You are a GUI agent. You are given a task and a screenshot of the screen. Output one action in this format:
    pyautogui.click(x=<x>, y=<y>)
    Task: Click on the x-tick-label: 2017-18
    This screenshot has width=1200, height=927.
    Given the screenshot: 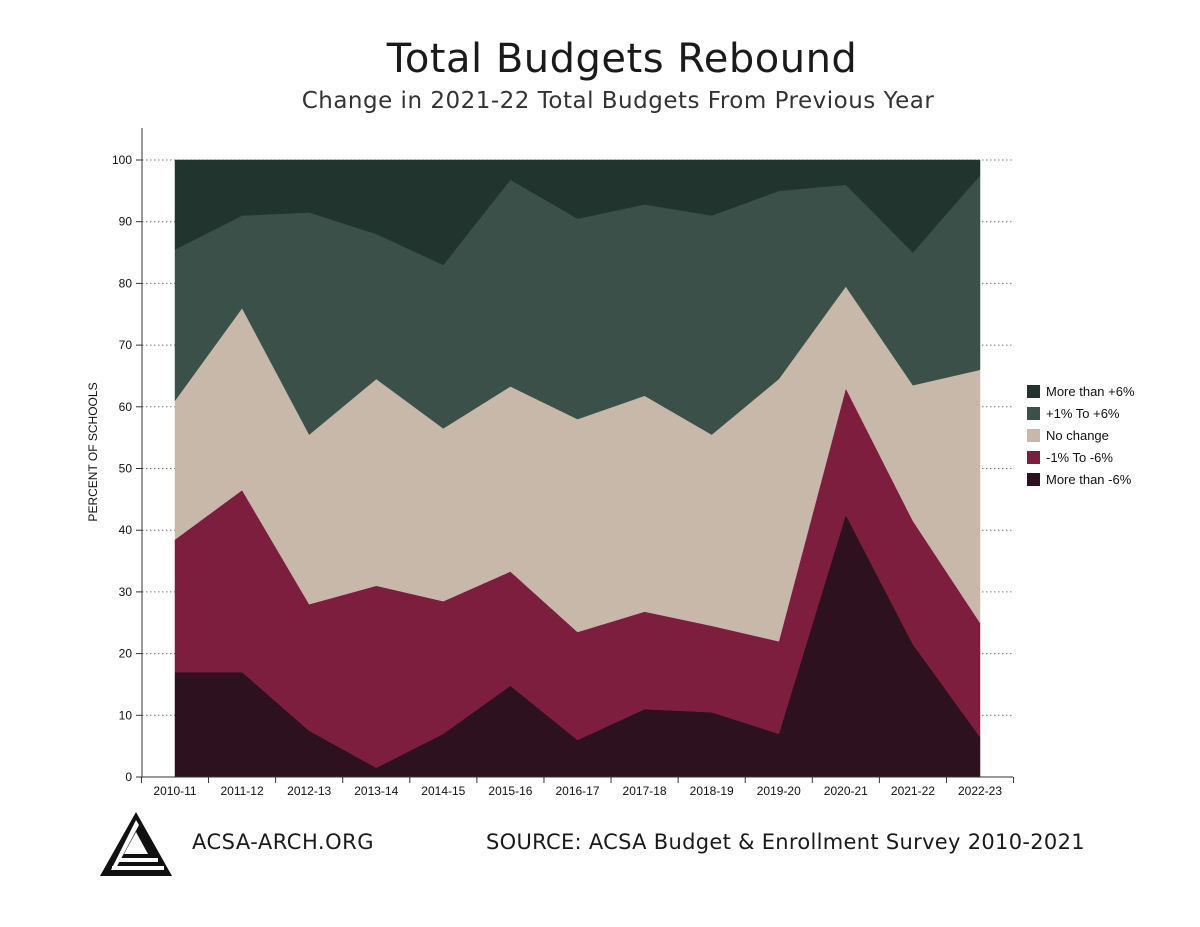 What is the action you would take?
    pyautogui.click(x=645, y=791)
    